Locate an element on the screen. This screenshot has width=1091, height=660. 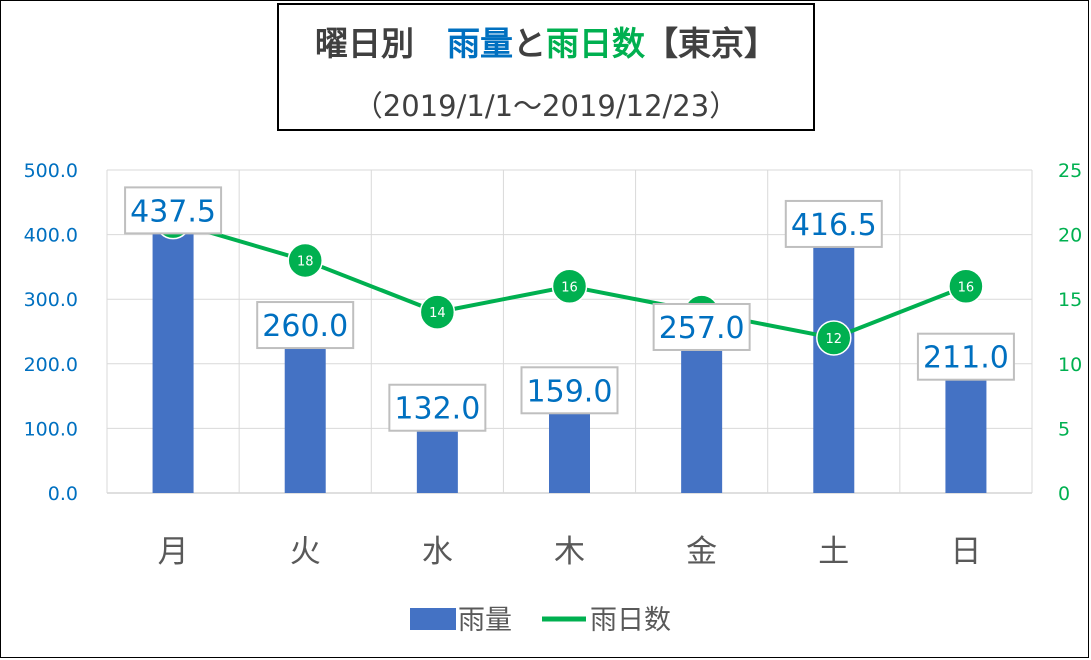
left-axis-tick-label: 100.0 is located at coordinates (51, 429).